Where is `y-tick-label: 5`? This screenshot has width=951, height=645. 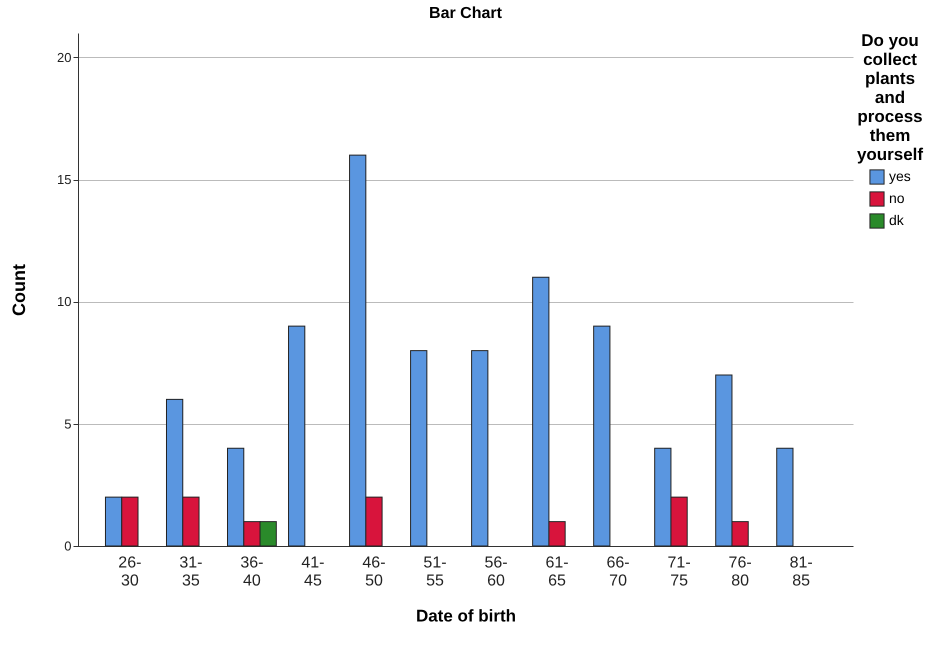 y-tick-label: 5 is located at coordinates (68, 424).